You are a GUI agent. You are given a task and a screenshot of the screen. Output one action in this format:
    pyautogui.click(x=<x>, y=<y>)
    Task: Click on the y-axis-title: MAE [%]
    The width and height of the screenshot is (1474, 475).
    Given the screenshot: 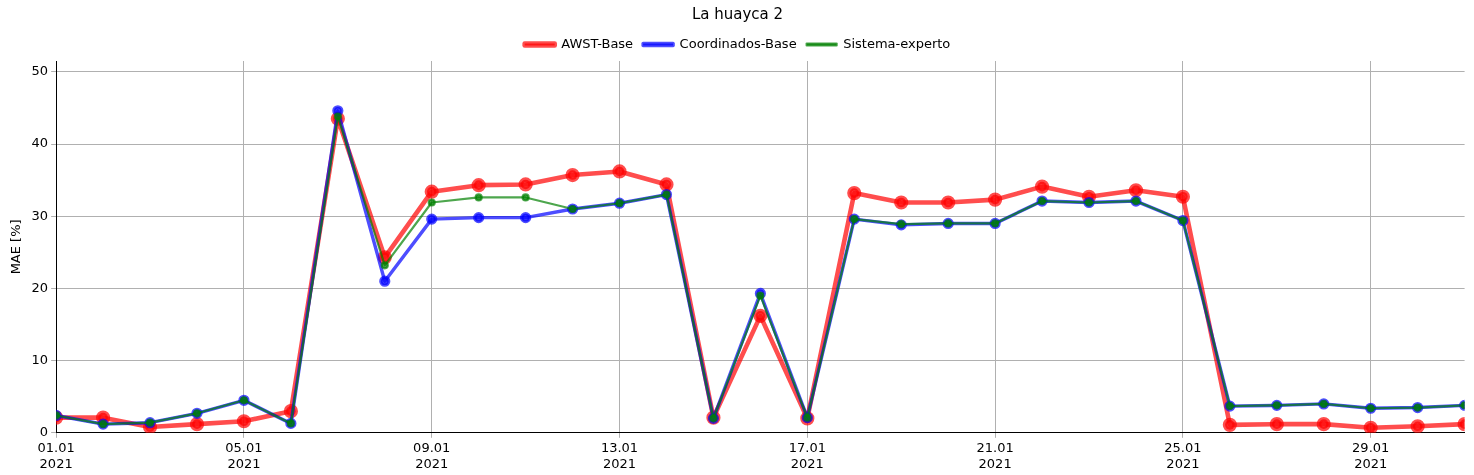 What is the action you would take?
    pyautogui.click(x=16, y=247)
    